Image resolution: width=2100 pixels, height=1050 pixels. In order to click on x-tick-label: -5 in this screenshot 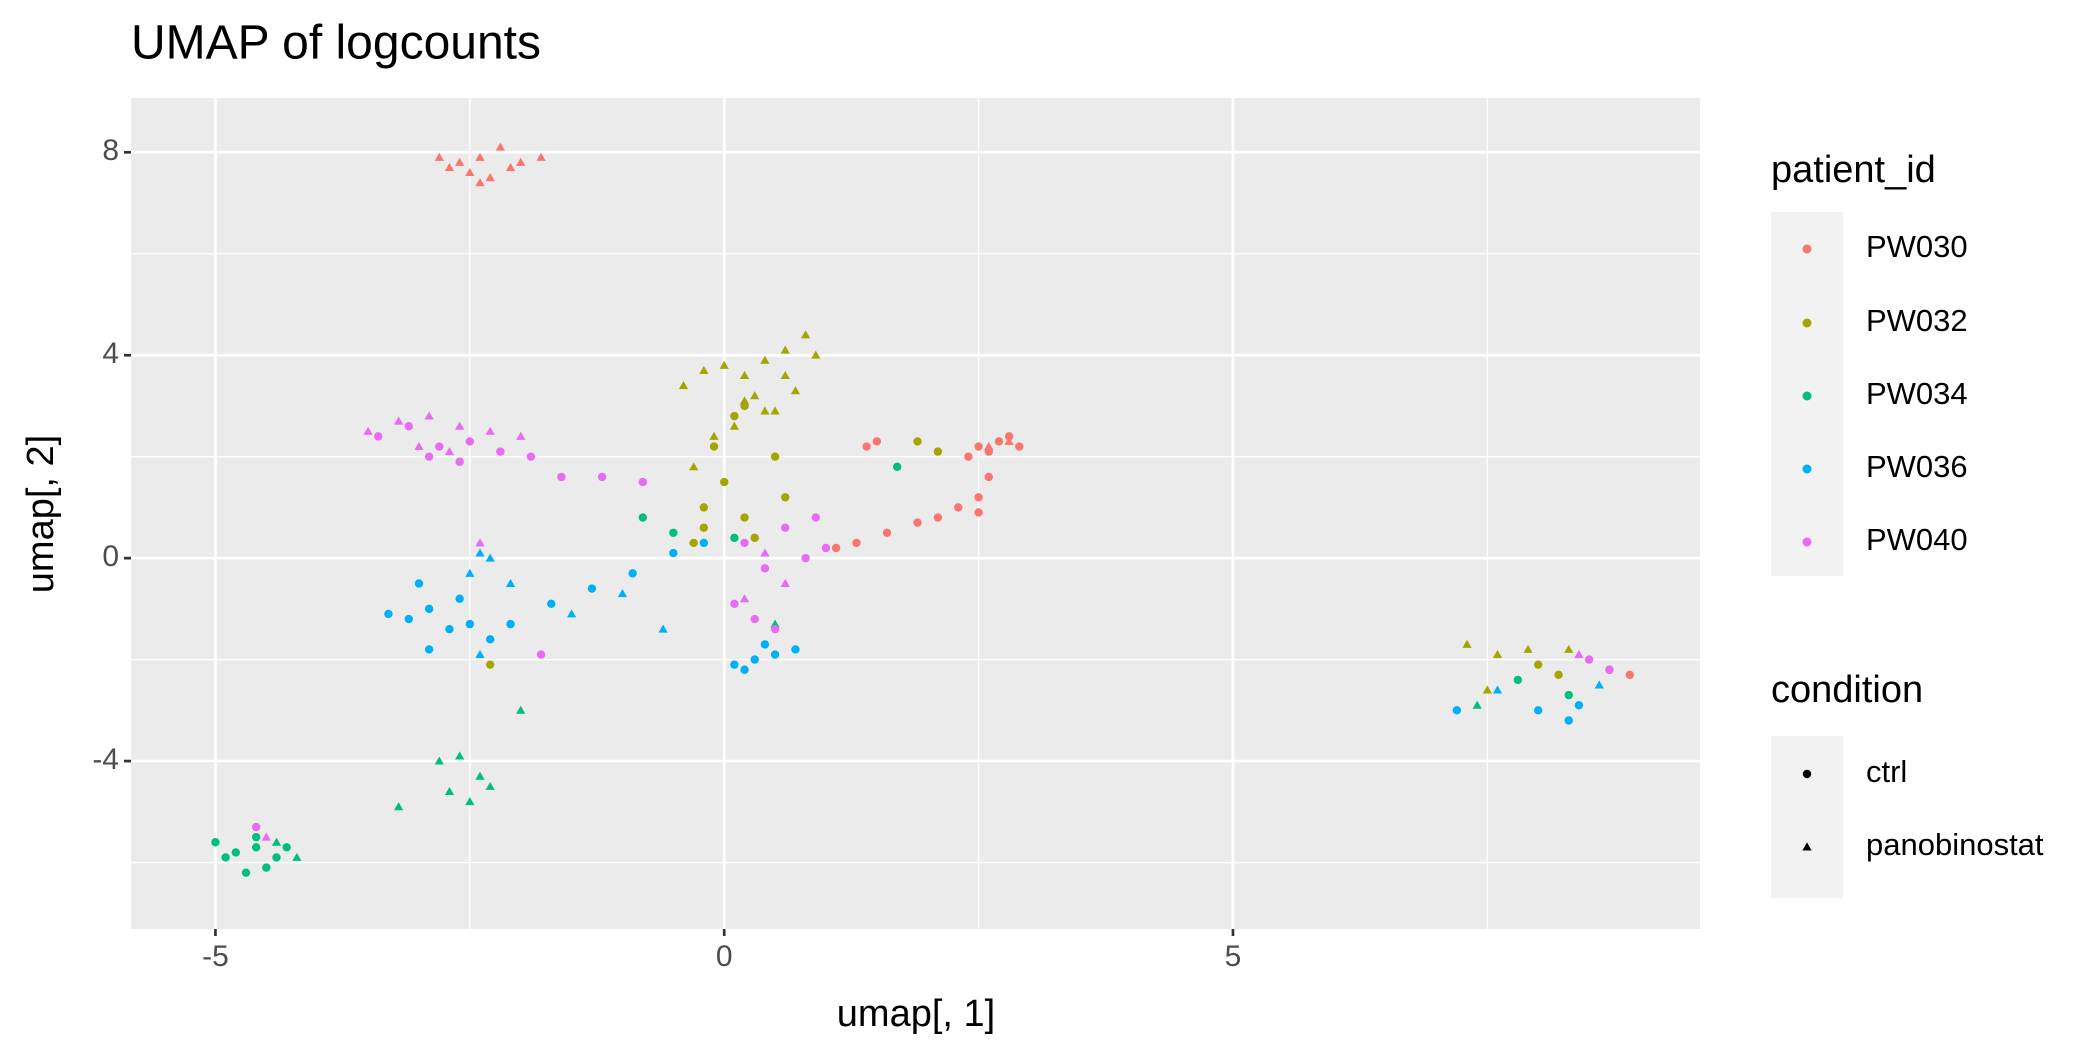, I will do `click(215, 956)`.